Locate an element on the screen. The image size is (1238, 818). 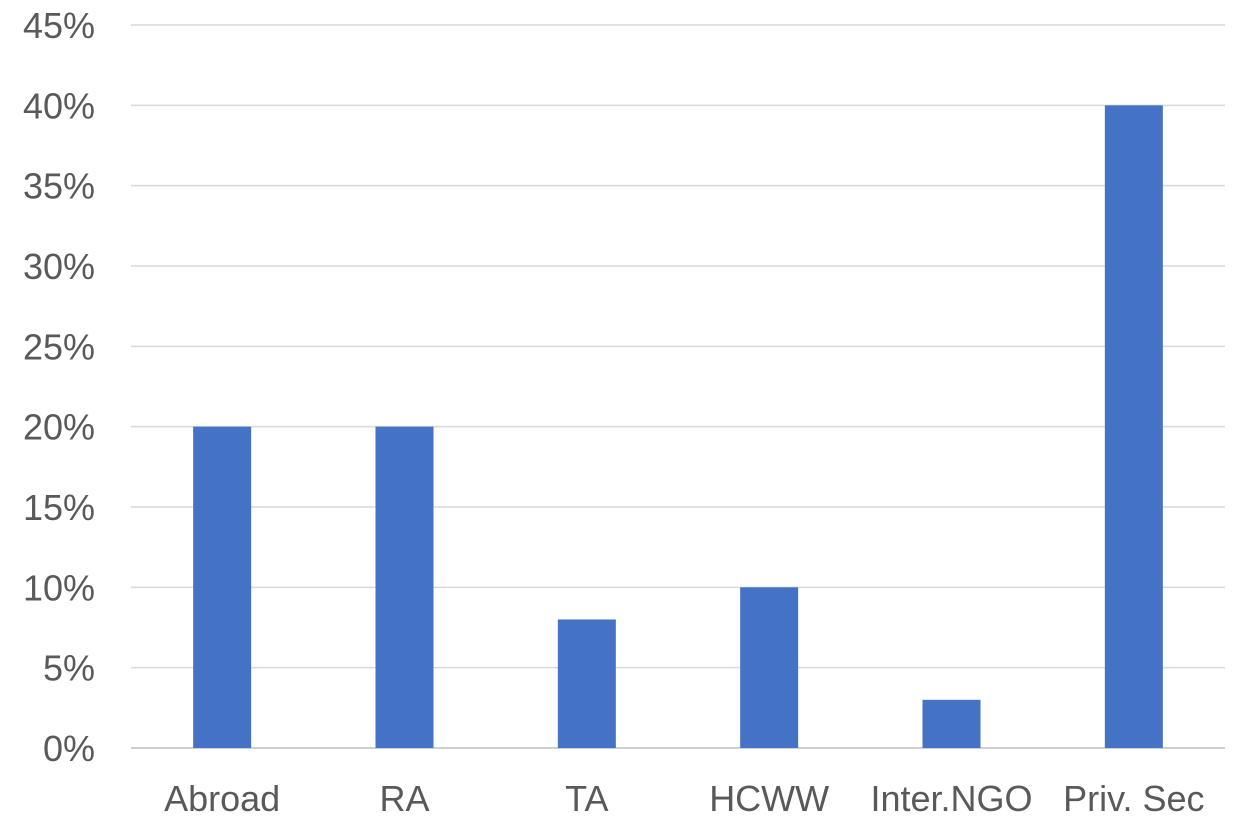
y-tick-label: 15% is located at coordinates (59, 507).